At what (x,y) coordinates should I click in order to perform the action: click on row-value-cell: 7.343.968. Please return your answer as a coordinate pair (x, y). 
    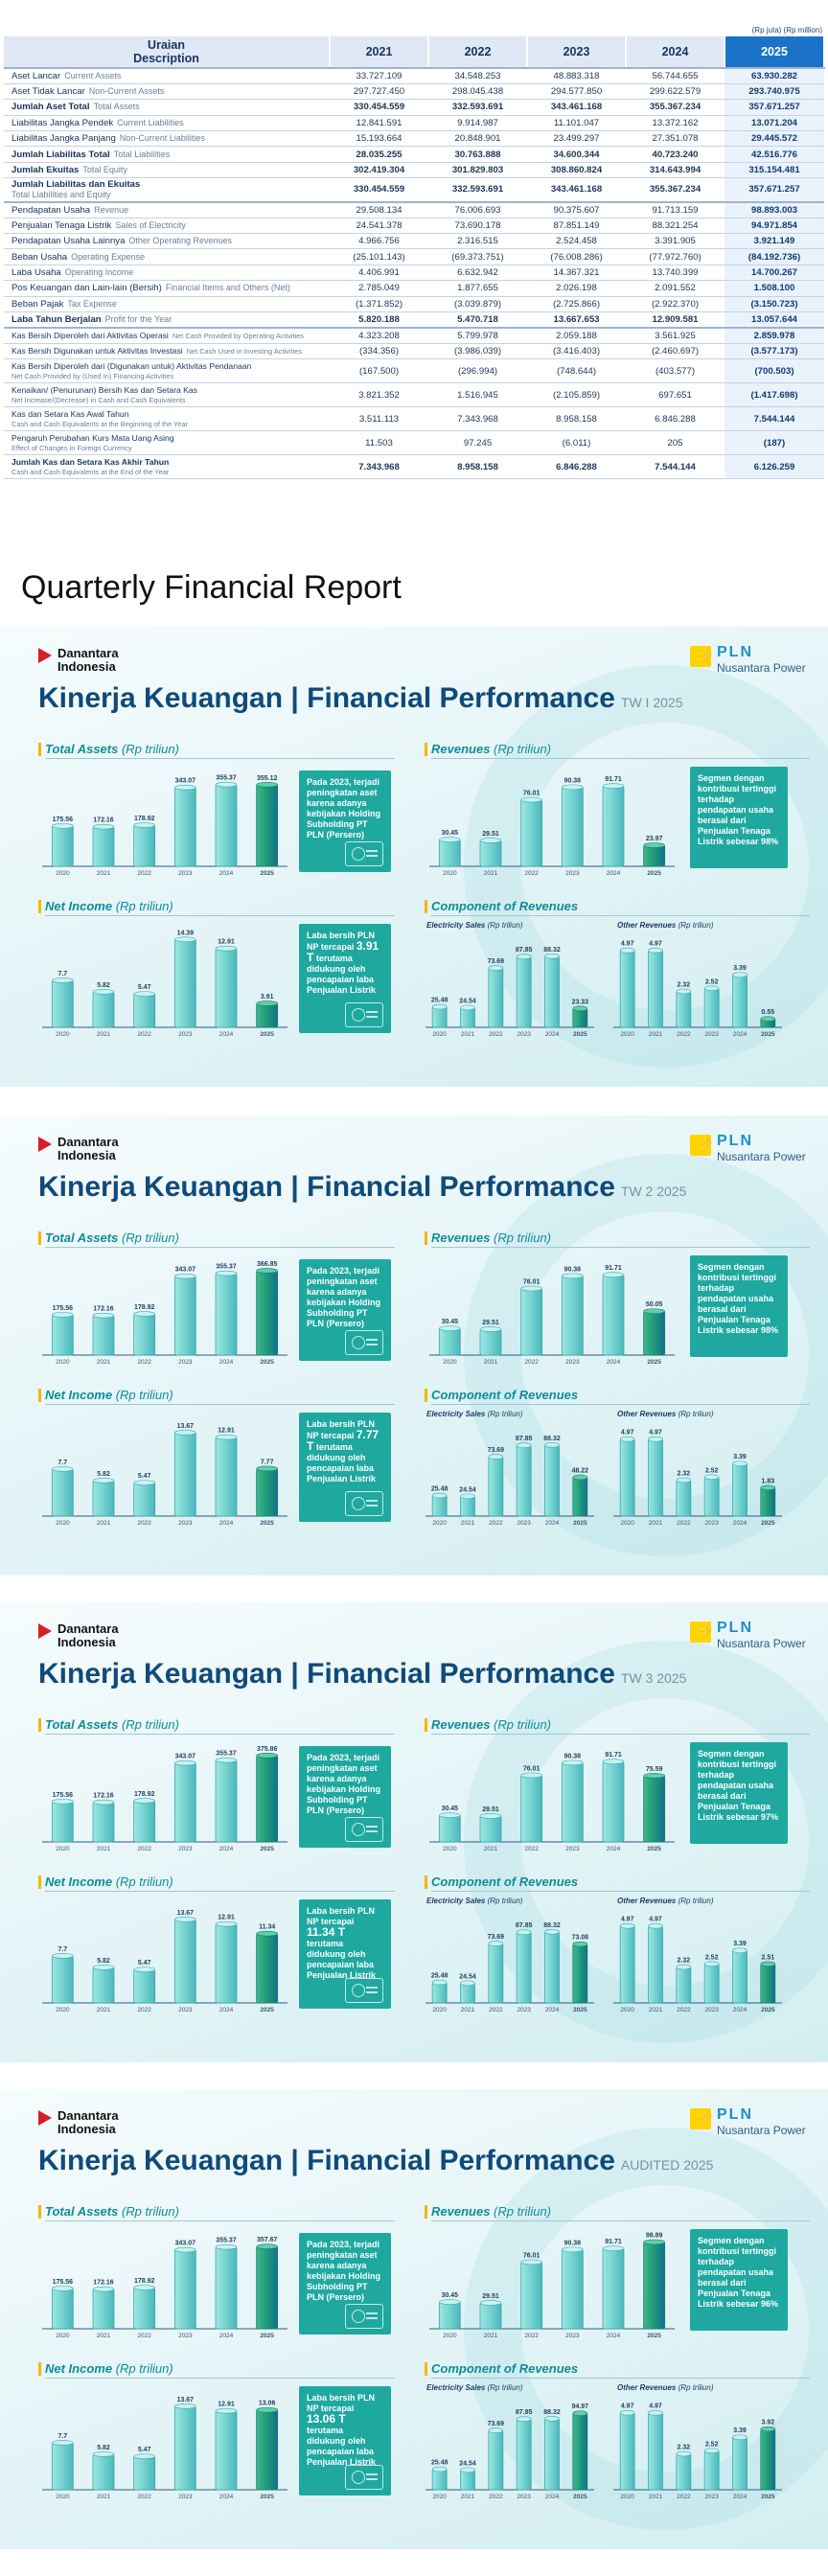
    Looking at the image, I should click on (477, 419).